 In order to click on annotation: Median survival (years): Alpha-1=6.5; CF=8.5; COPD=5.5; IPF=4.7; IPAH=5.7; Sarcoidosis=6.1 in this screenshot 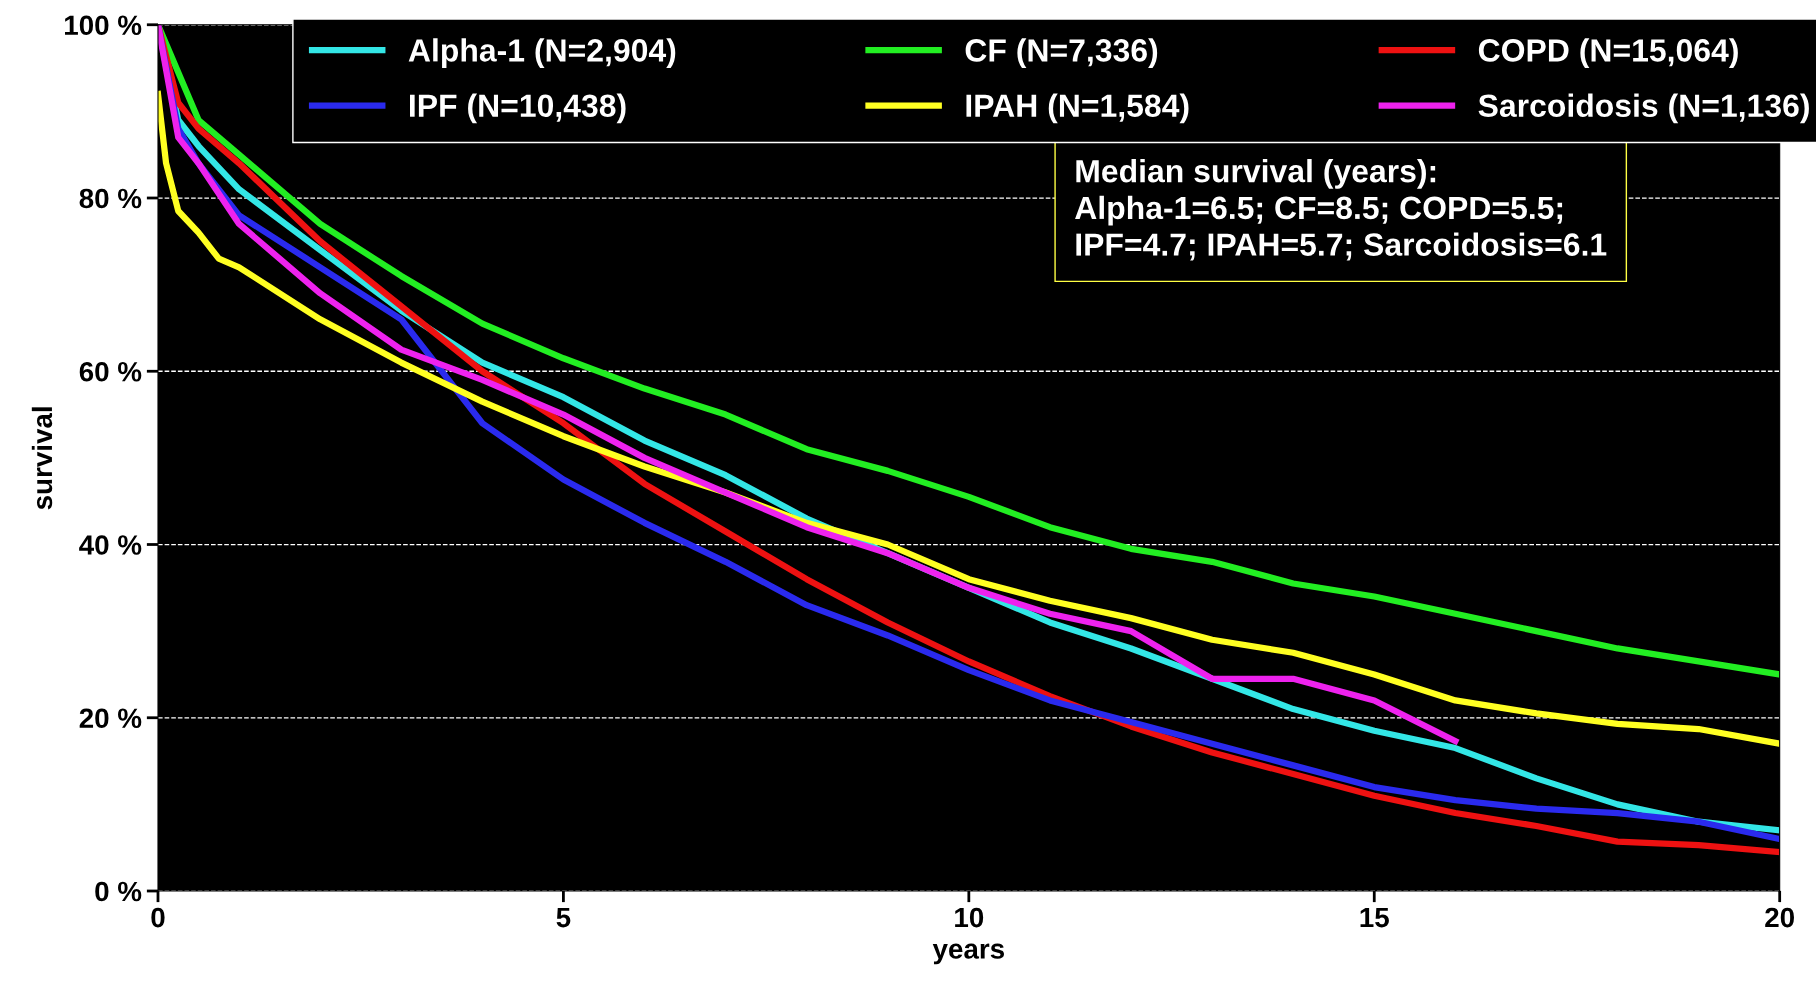, I will do `click(1341, 210)`.